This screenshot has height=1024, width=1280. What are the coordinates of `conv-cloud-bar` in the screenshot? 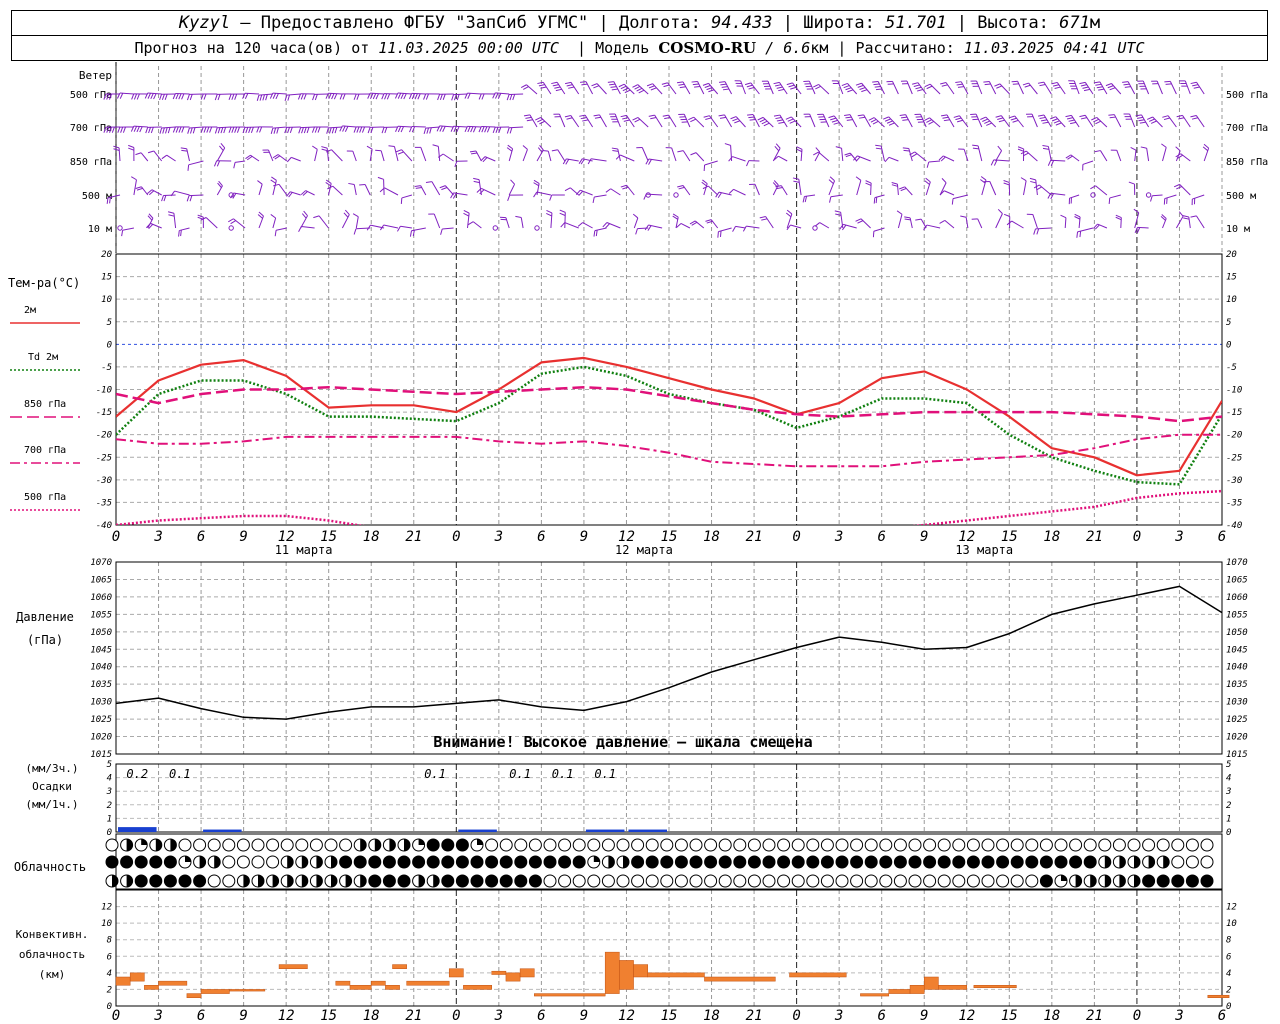 It's located at (953, 987).